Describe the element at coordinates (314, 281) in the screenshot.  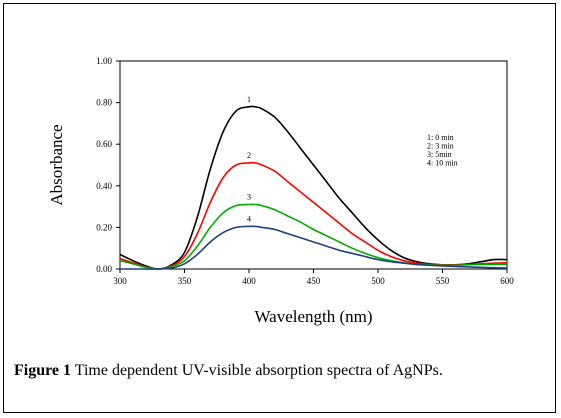
I see `x-tick-label: 450` at that location.